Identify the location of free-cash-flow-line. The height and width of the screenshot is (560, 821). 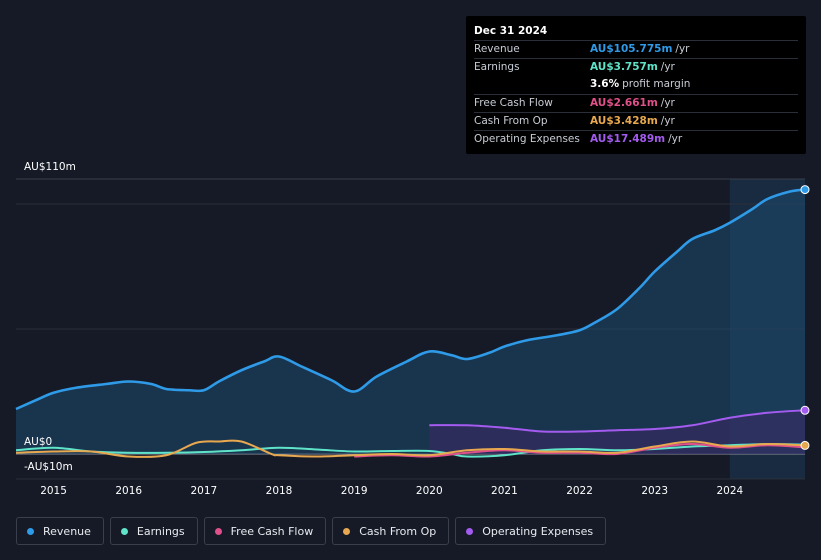
(580, 450).